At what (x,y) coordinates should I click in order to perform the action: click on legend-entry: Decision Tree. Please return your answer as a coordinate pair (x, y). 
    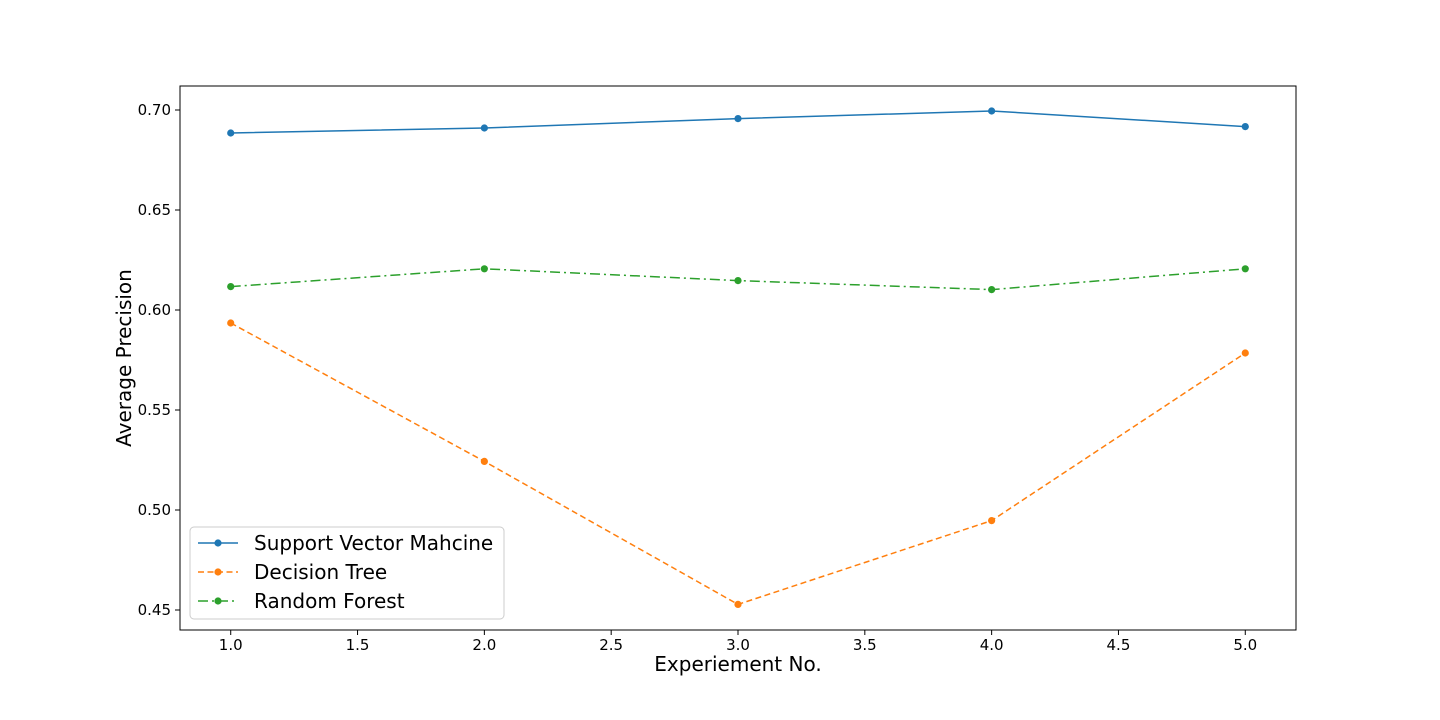
    Looking at the image, I should click on (292, 572).